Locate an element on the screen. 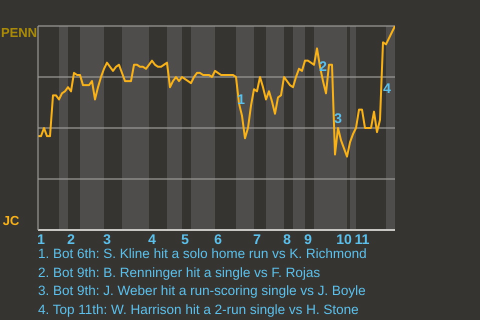 The image size is (480, 320). x-tick-label: 4 is located at coordinates (152, 239).